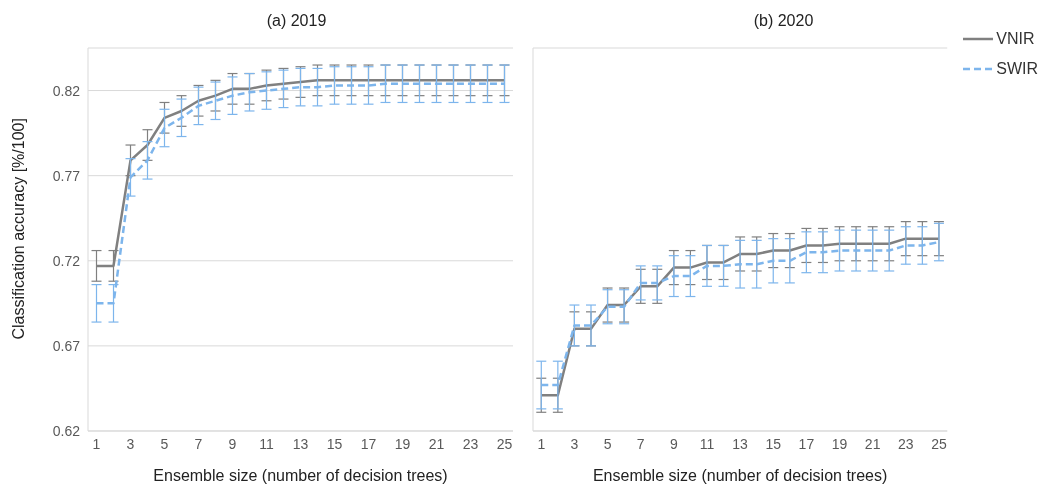 This screenshot has width=1050, height=497. What do you see at coordinates (1015, 39) in the screenshot?
I see `legend-label: VNIR` at bounding box center [1015, 39].